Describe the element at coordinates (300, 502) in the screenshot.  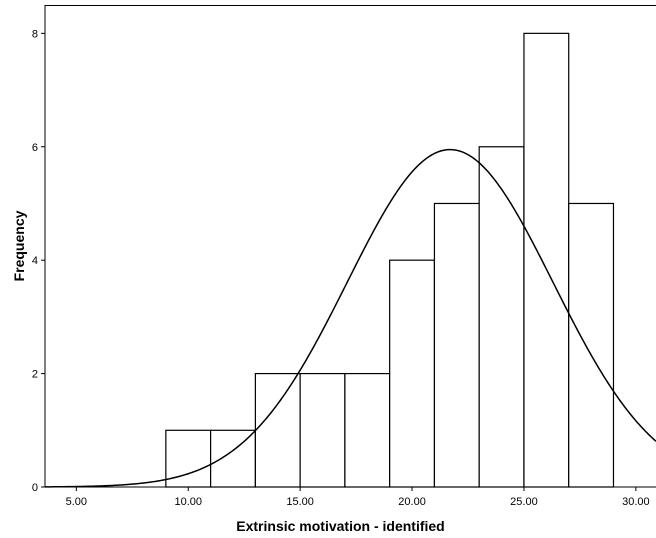
I see `x-tick-label: 15.00` at that location.